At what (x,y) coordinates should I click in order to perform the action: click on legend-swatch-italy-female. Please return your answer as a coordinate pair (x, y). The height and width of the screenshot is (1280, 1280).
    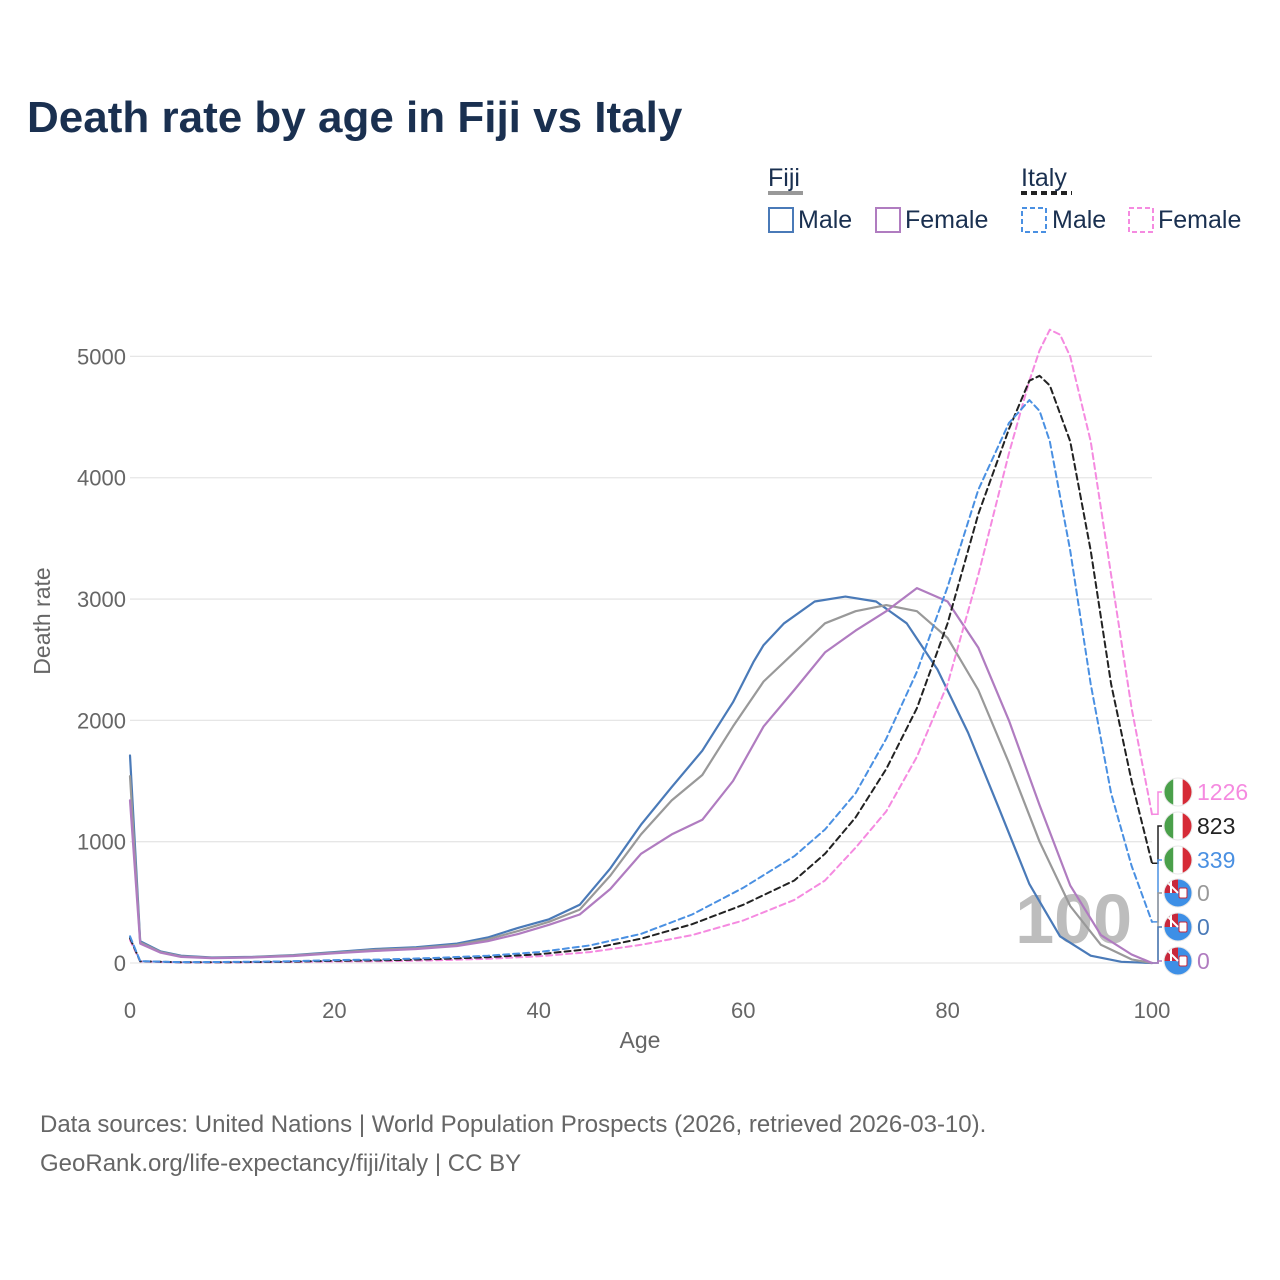
    Looking at the image, I should click on (1141, 220).